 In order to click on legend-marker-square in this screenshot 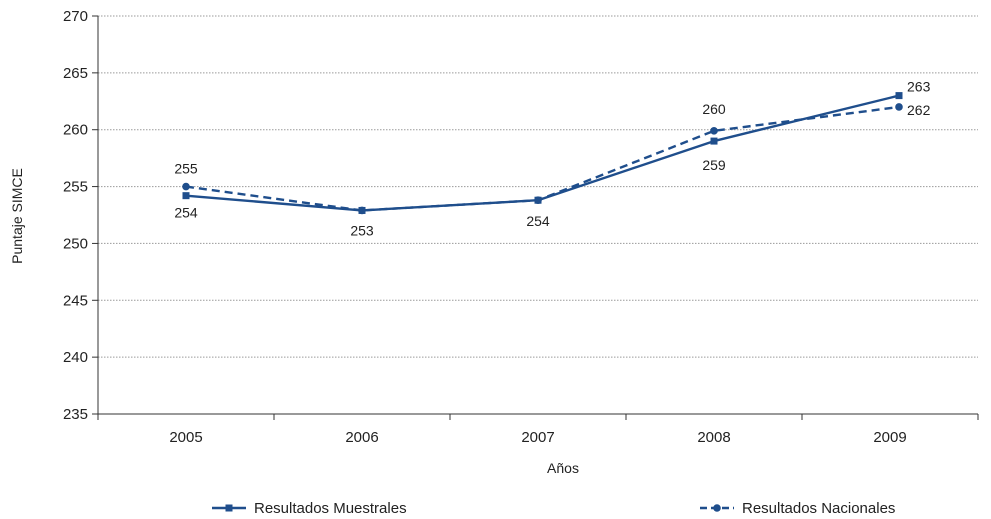, I will do `click(229, 508)`.